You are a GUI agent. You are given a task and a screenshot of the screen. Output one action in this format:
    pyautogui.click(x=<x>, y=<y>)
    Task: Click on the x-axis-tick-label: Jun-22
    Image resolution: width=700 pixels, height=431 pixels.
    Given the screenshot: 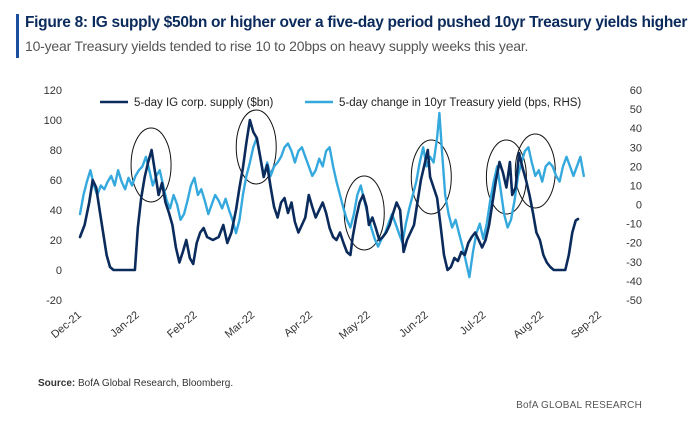 What is the action you would take?
    pyautogui.click(x=413, y=324)
    